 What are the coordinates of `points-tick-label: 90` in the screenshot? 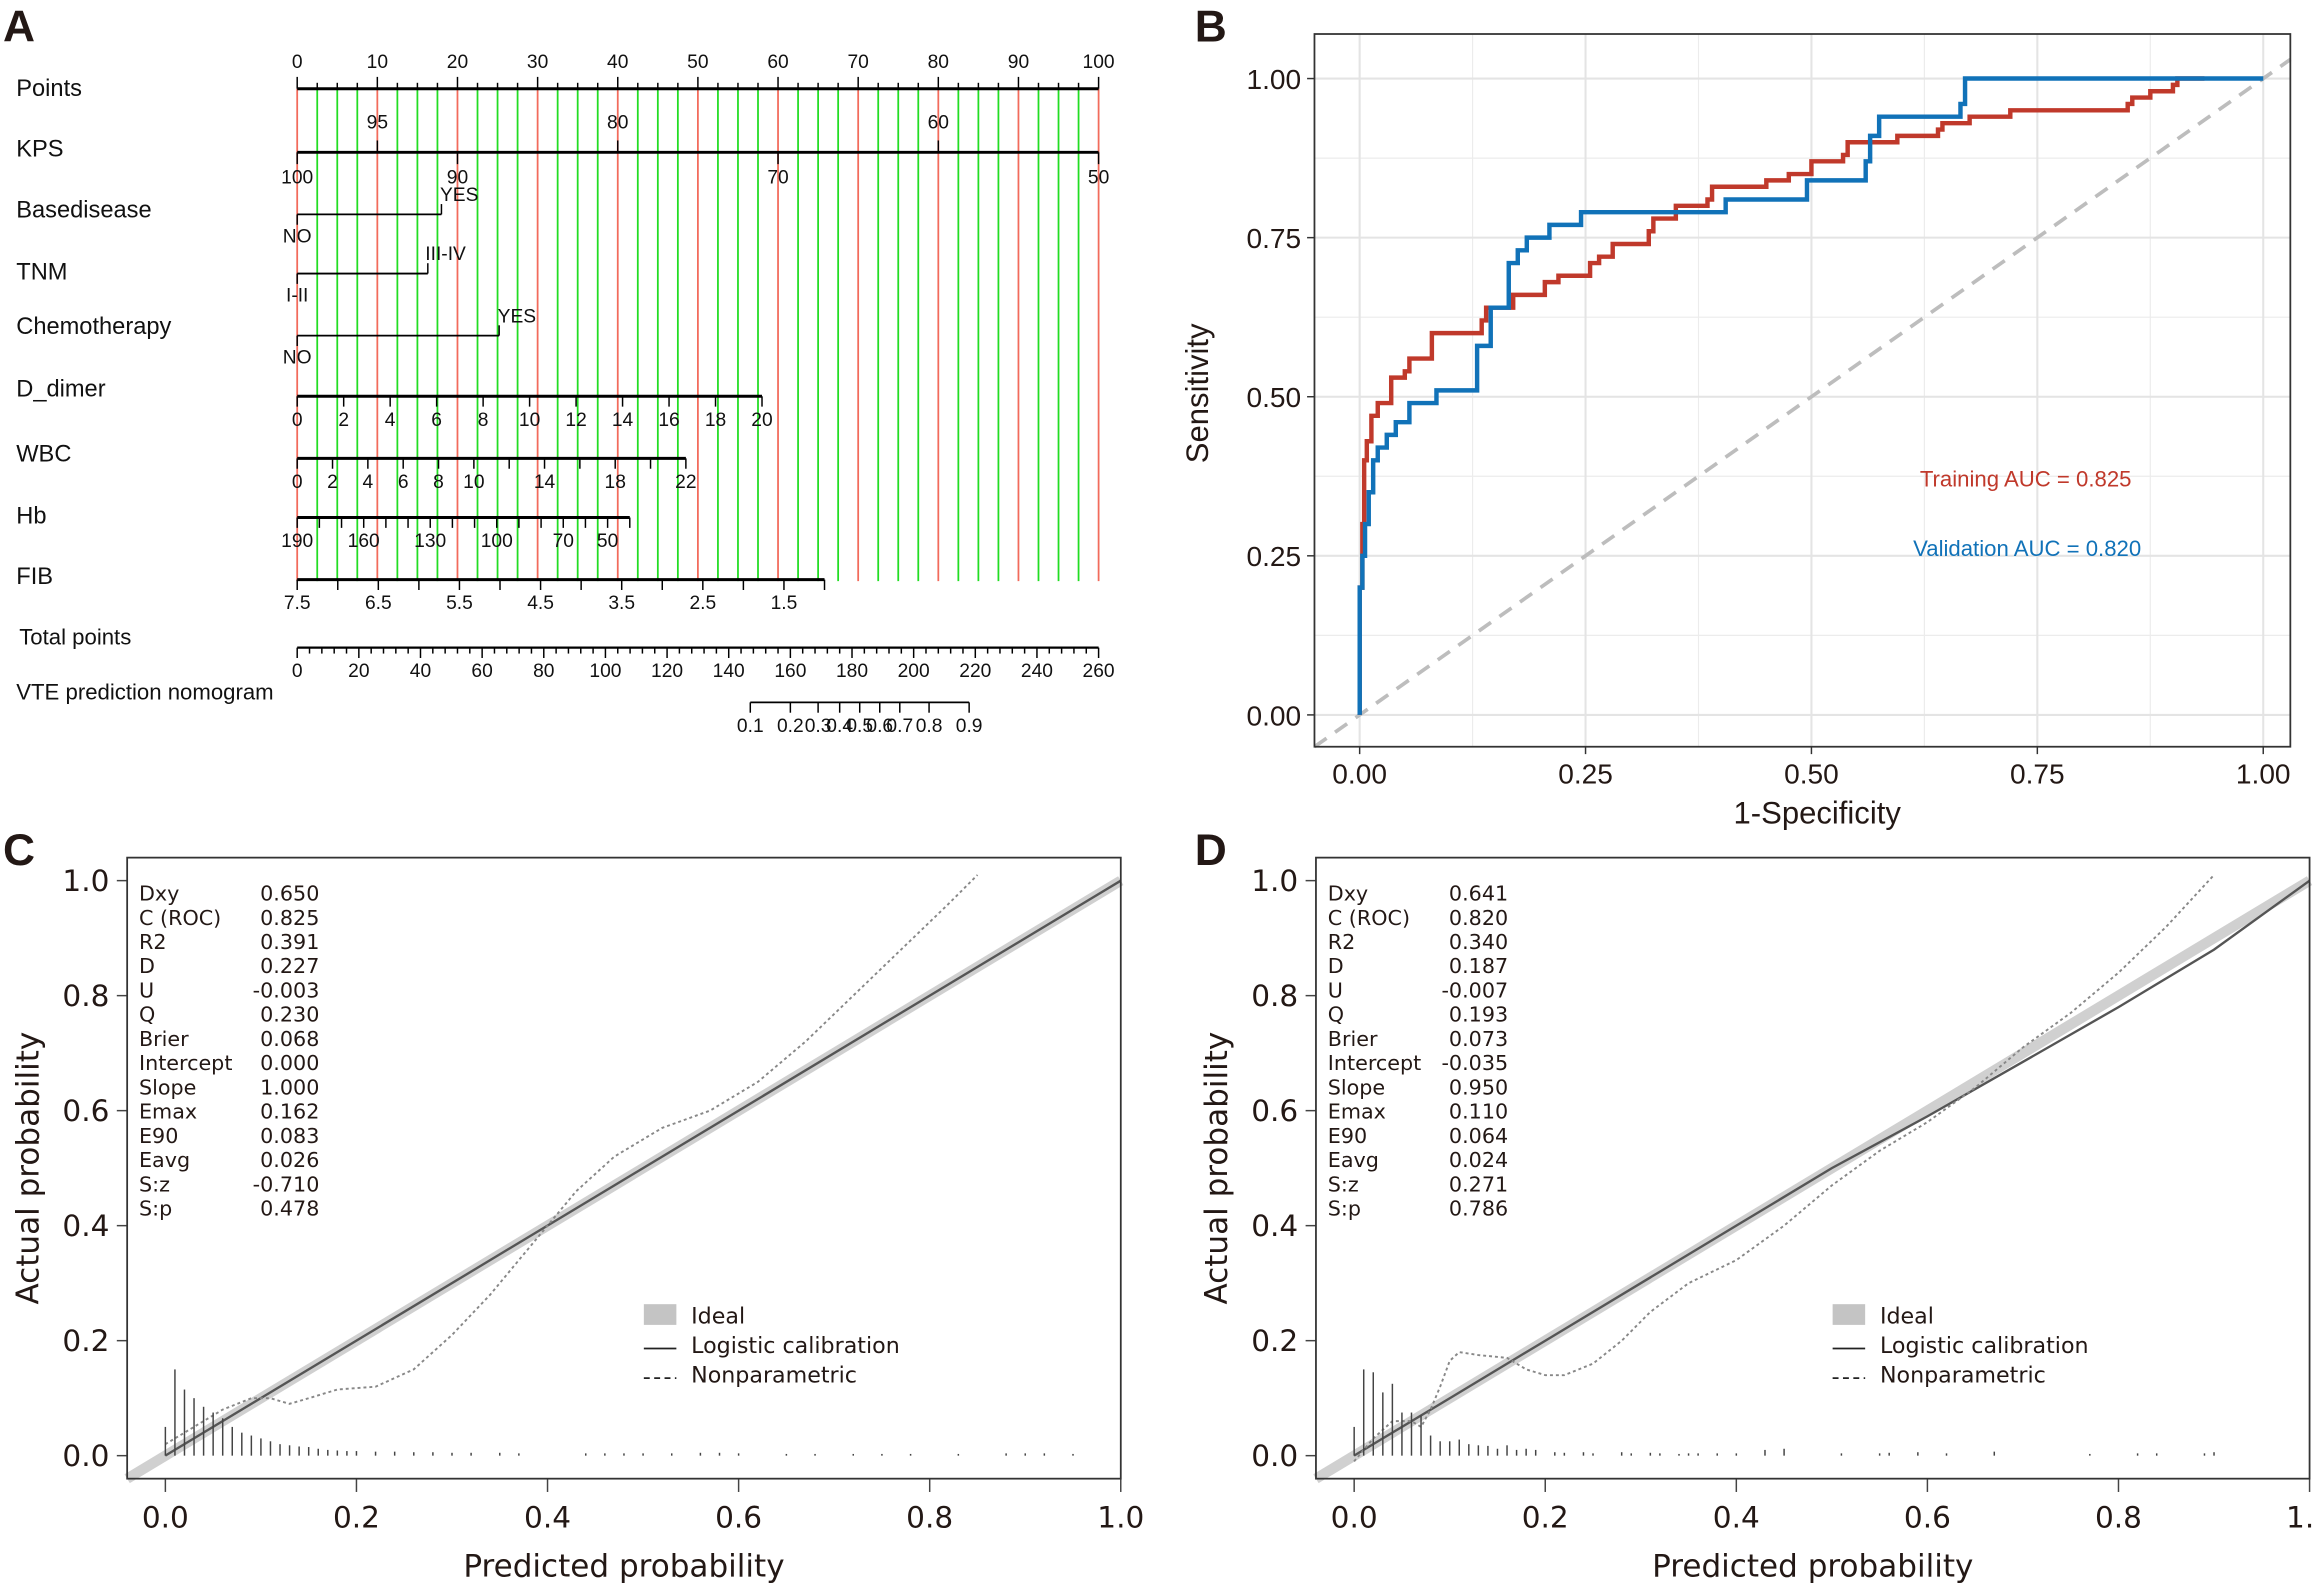 It's located at (1018, 62).